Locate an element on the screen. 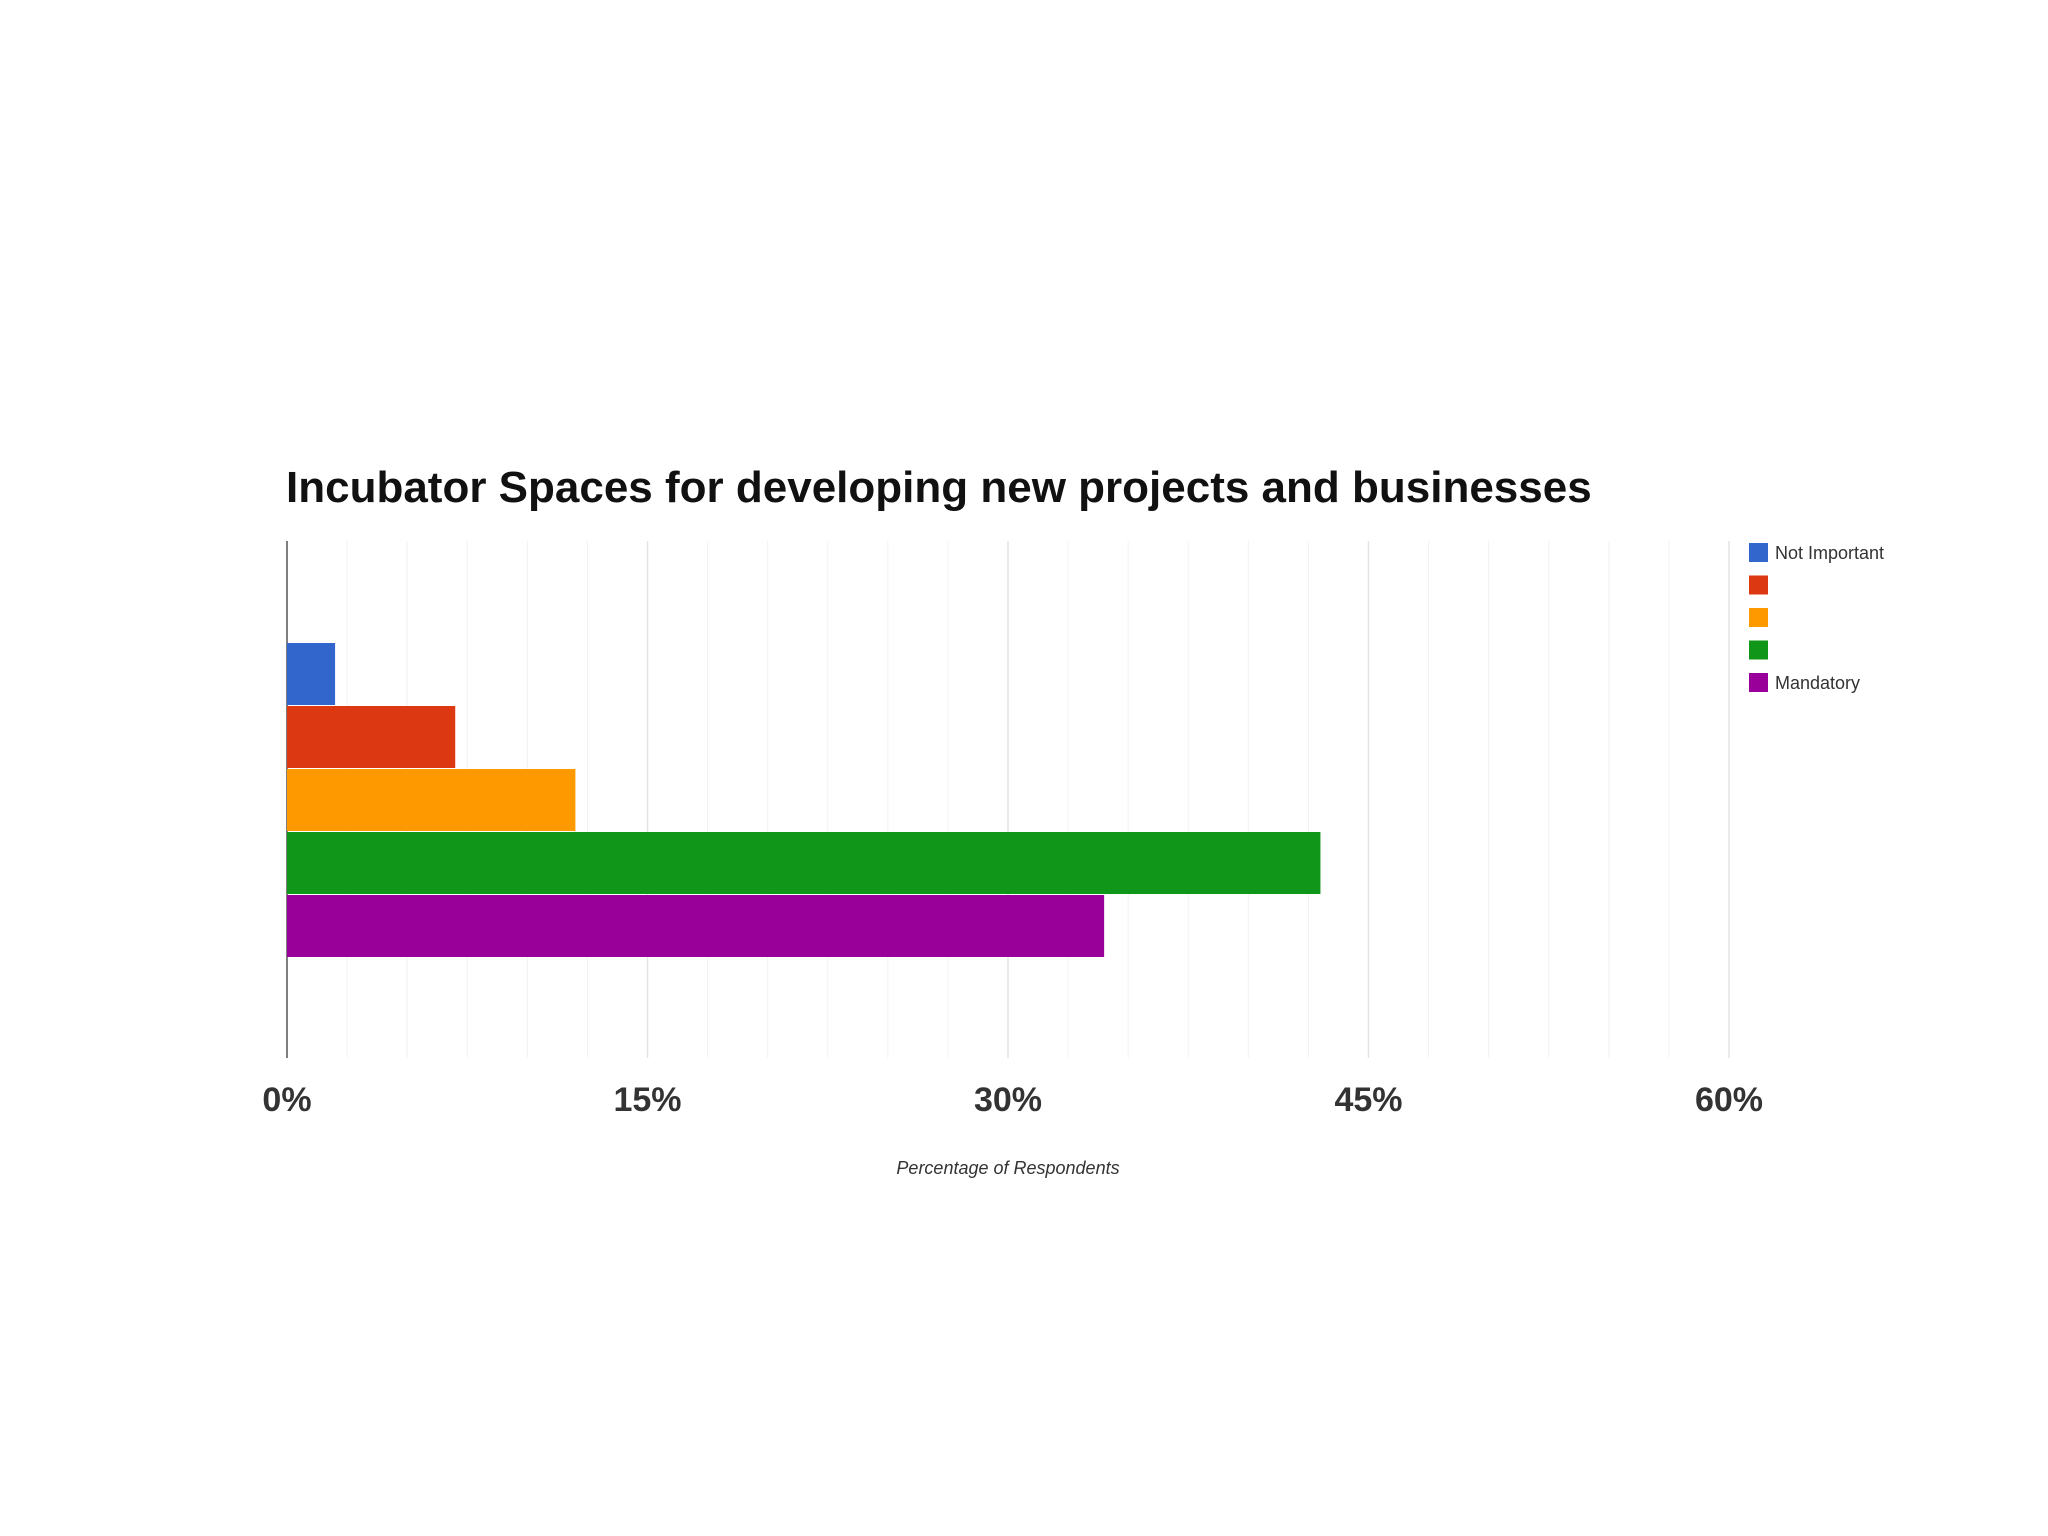 This screenshot has height=1536, width=2048. x-tick-label: 15% is located at coordinates (647, 1100).